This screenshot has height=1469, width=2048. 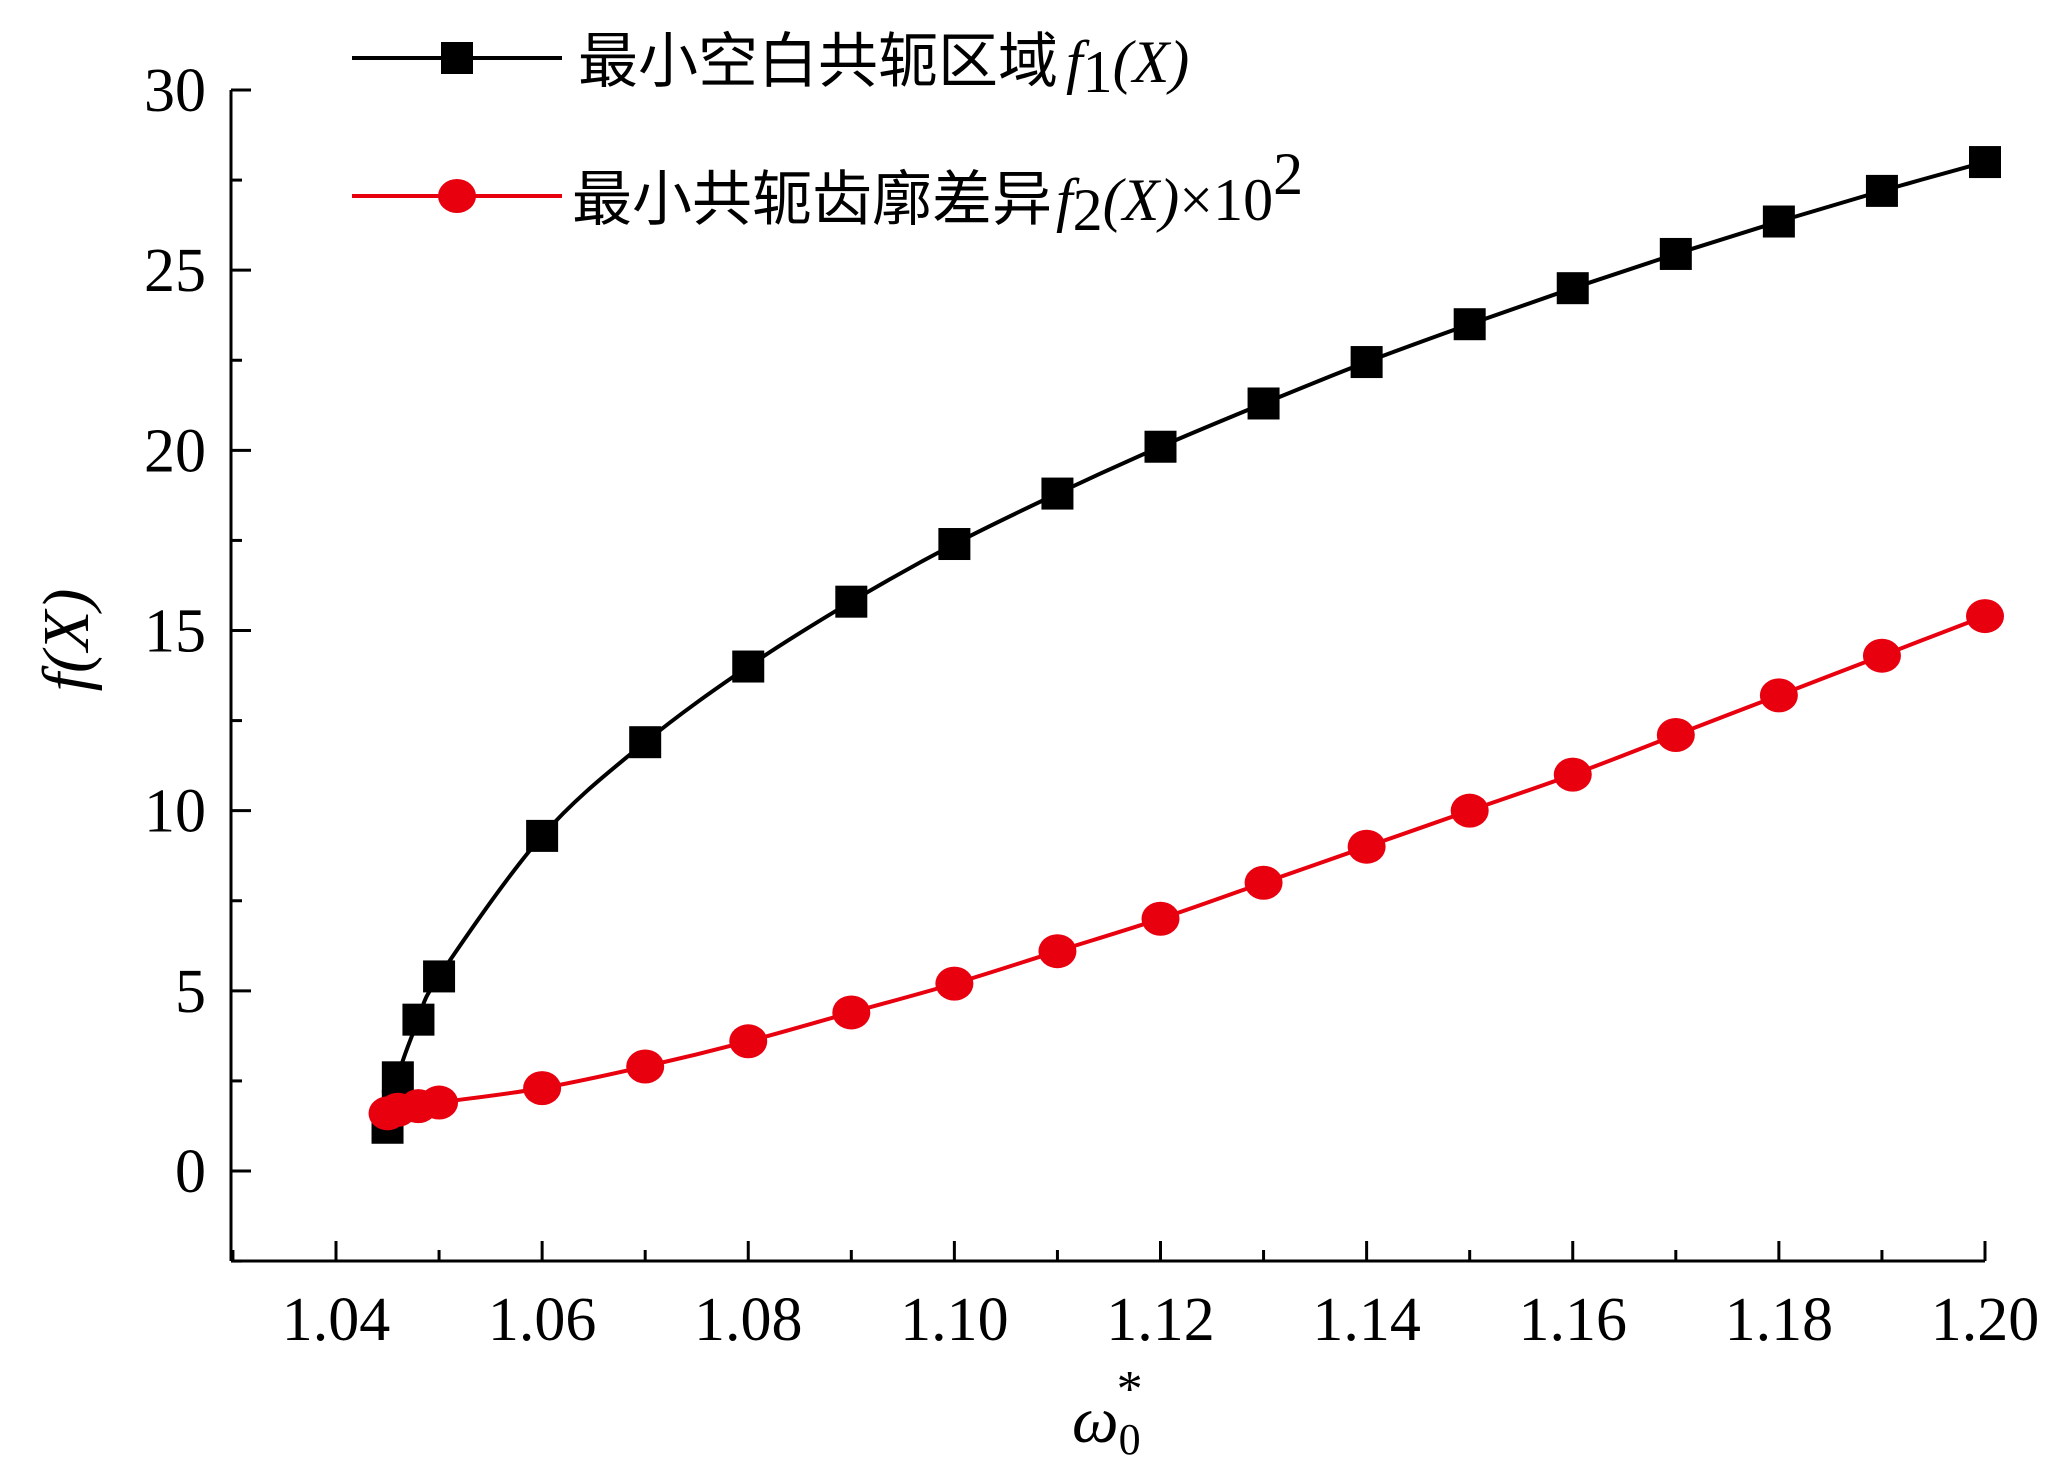 What do you see at coordinates (1151, 62) in the screenshot?
I see `legend-math-f1-arg: (X)` at bounding box center [1151, 62].